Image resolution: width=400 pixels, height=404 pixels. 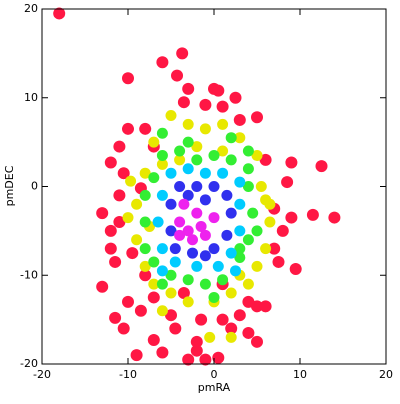 I want to click on x-tick-label: 10, so click(x=300, y=374).